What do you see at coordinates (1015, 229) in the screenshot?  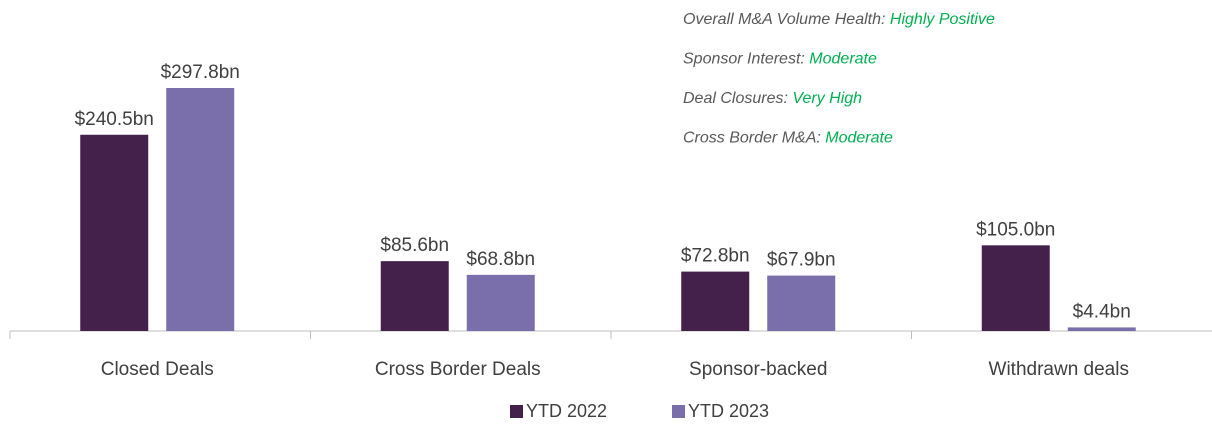 I see `data-label: $105.0bn` at bounding box center [1015, 229].